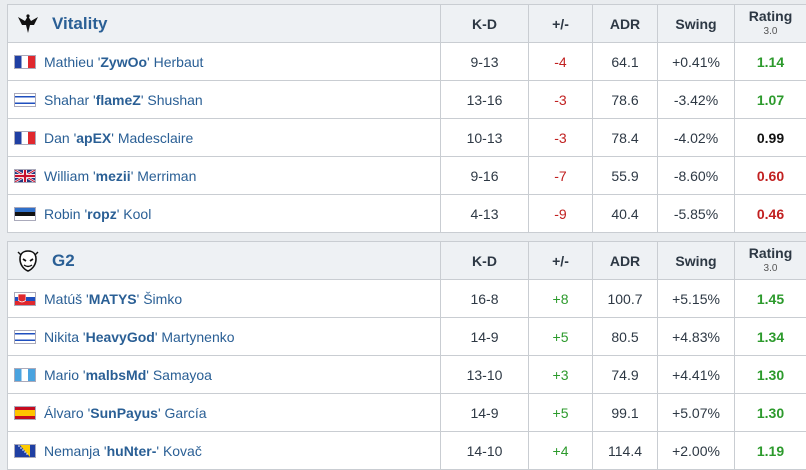 This screenshot has width=806, height=470. Describe the element at coordinates (770, 138) in the screenshot. I see `rating-cell: 0.99` at that location.